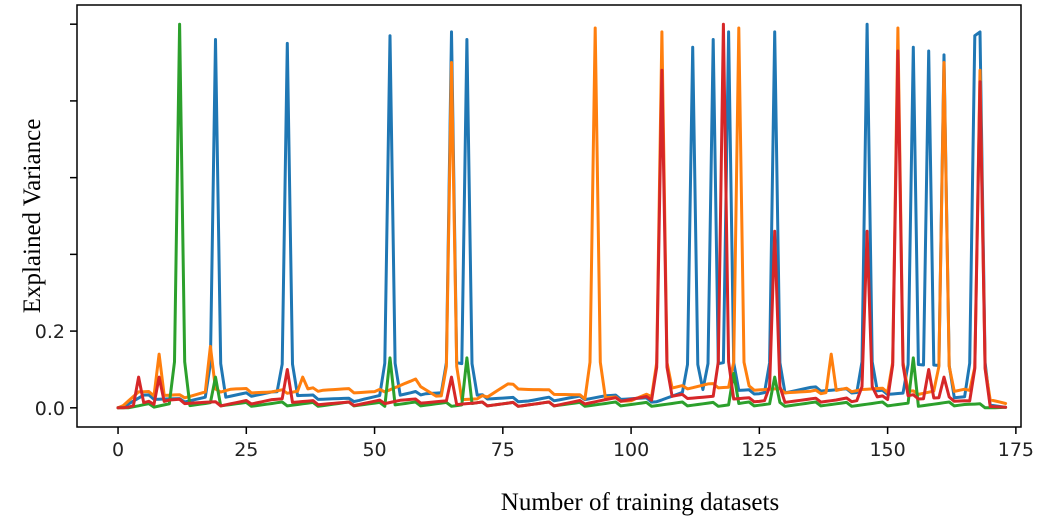 Image resolution: width=1048 pixels, height=517 pixels. What do you see at coordinates (573, 444) in the screenshot?
I see `x-axis-ticks: 0 25 50 75 100 125 150 175` at bounding box center [573, 444].